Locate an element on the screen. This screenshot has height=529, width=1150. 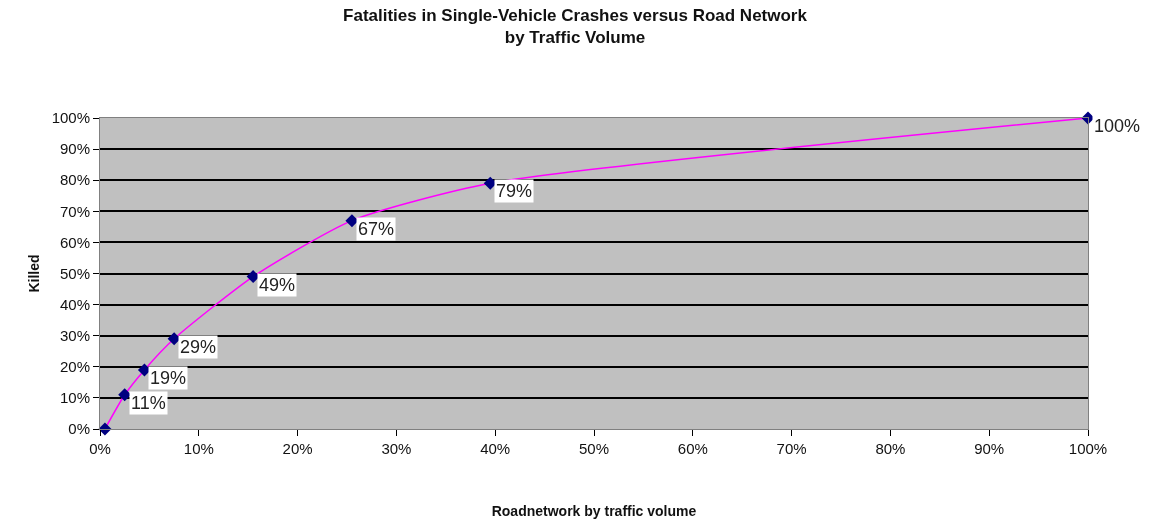
y-tick-label: 30% is located at coordinates (74, 335).